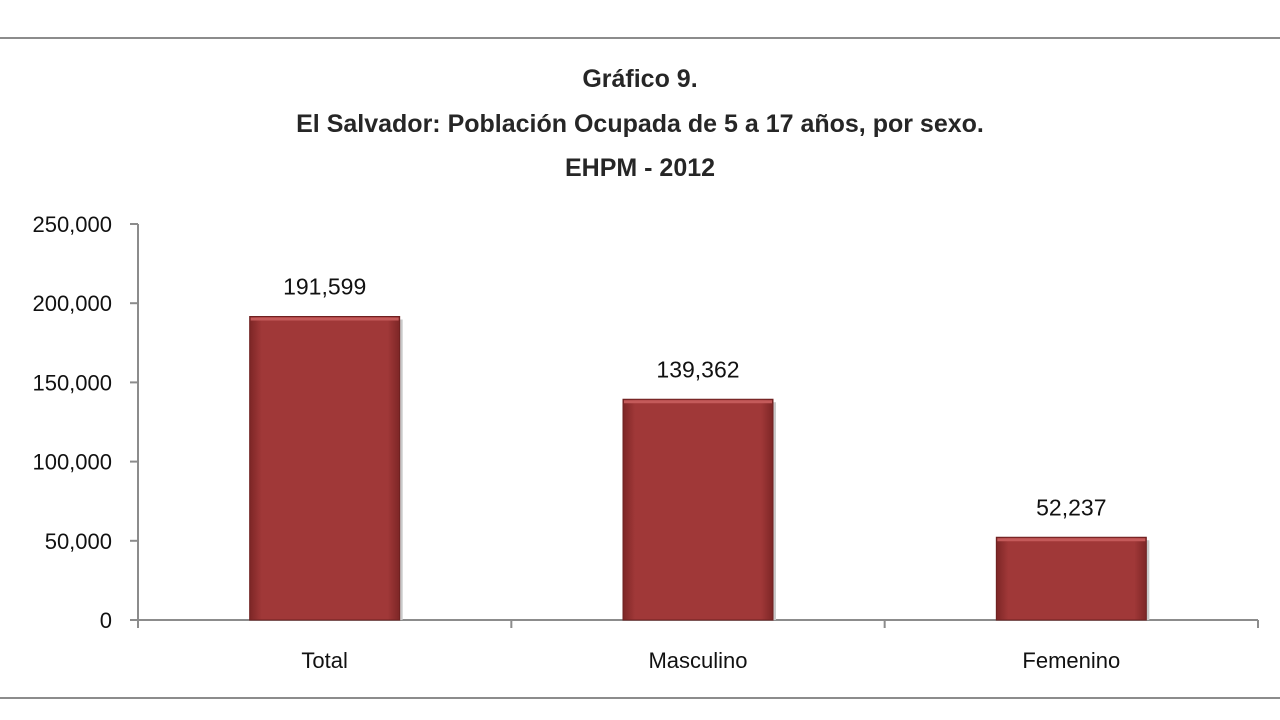  What do you see at coordinates (1071, 660) in the screenshot?
I see `category-label: Femenino` at bounding box center [1071, 660].